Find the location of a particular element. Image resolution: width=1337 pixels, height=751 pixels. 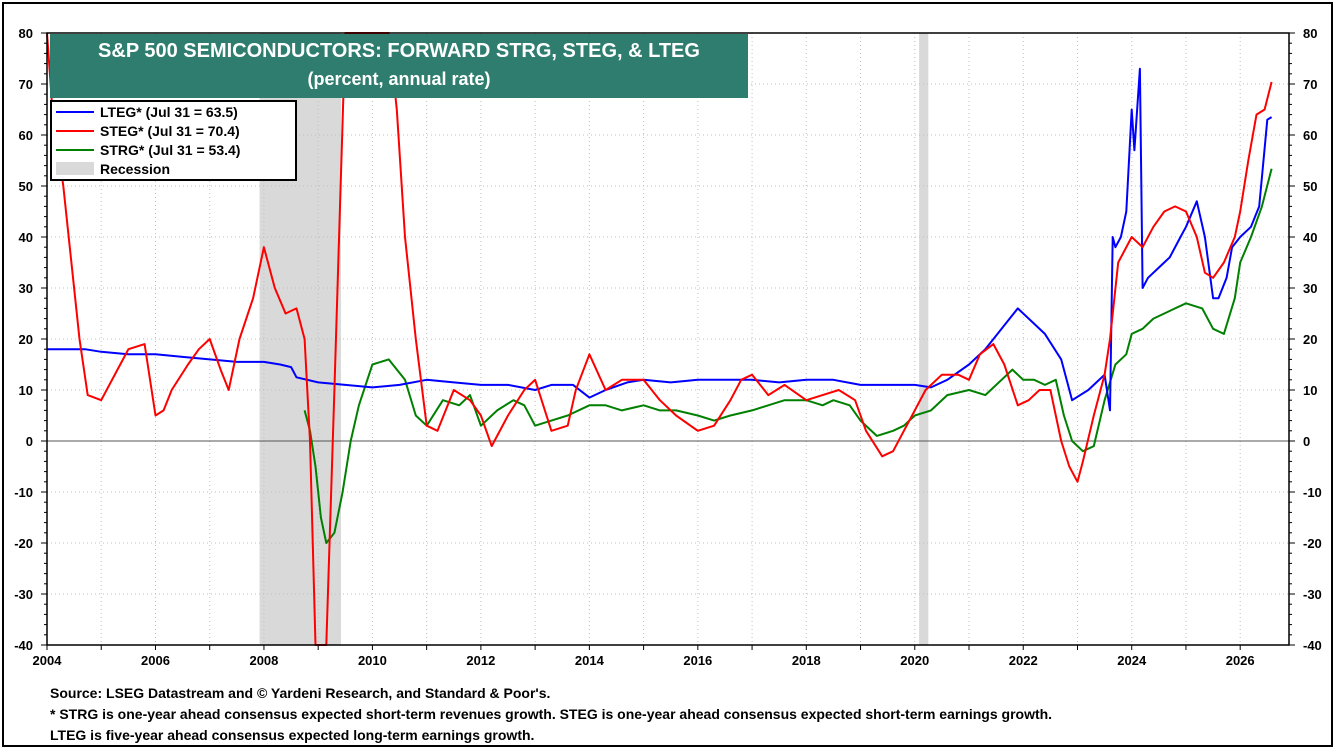

y-tick-label-left-60: 60 is located at coordinates (26, 135).